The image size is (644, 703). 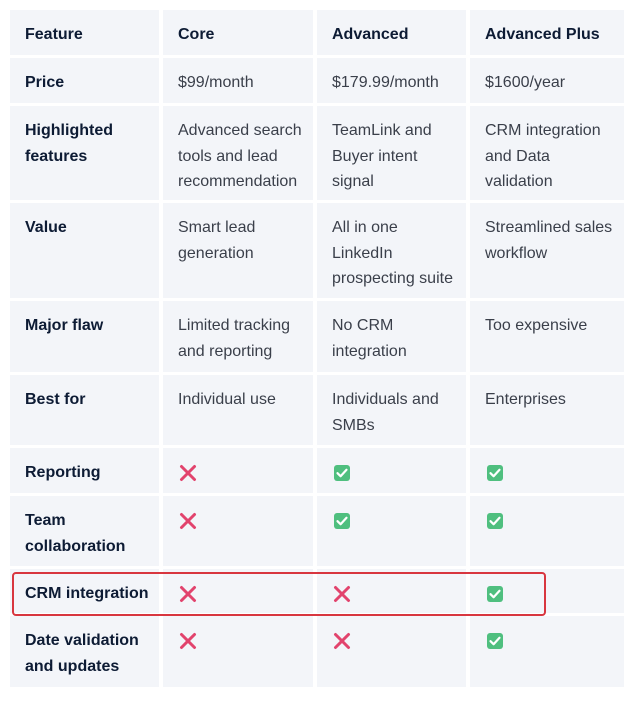 I want to click on row-label: Best for, so click(x=84, y=410).